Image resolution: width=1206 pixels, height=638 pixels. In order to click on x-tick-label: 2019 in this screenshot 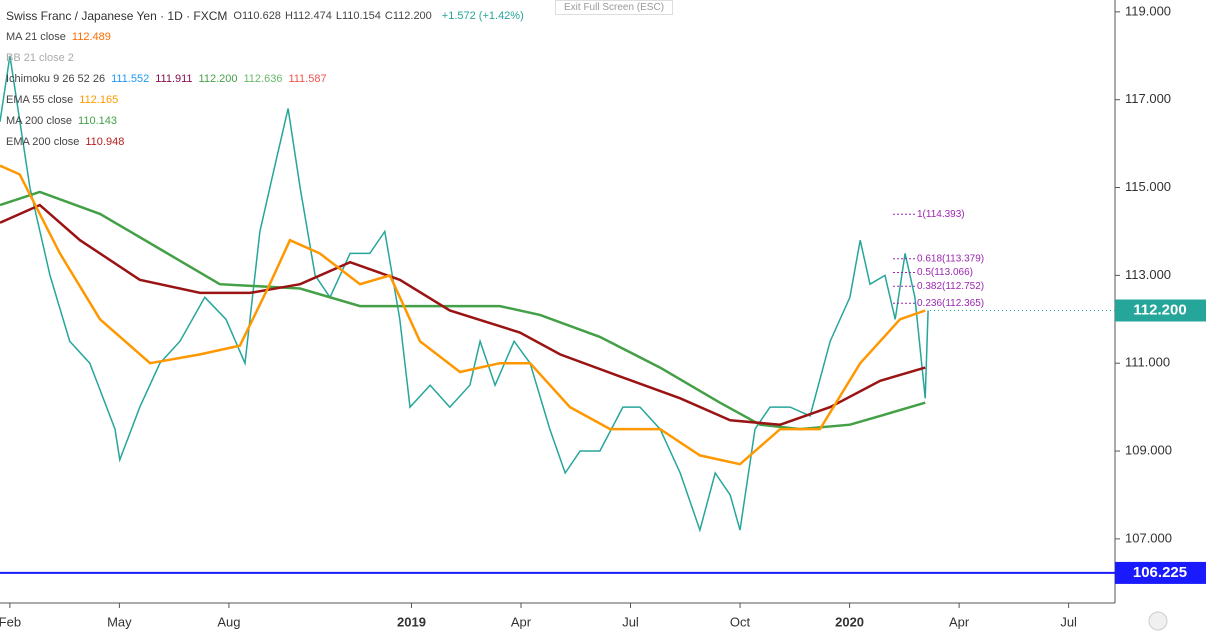, I will do `click(411, 621)`.